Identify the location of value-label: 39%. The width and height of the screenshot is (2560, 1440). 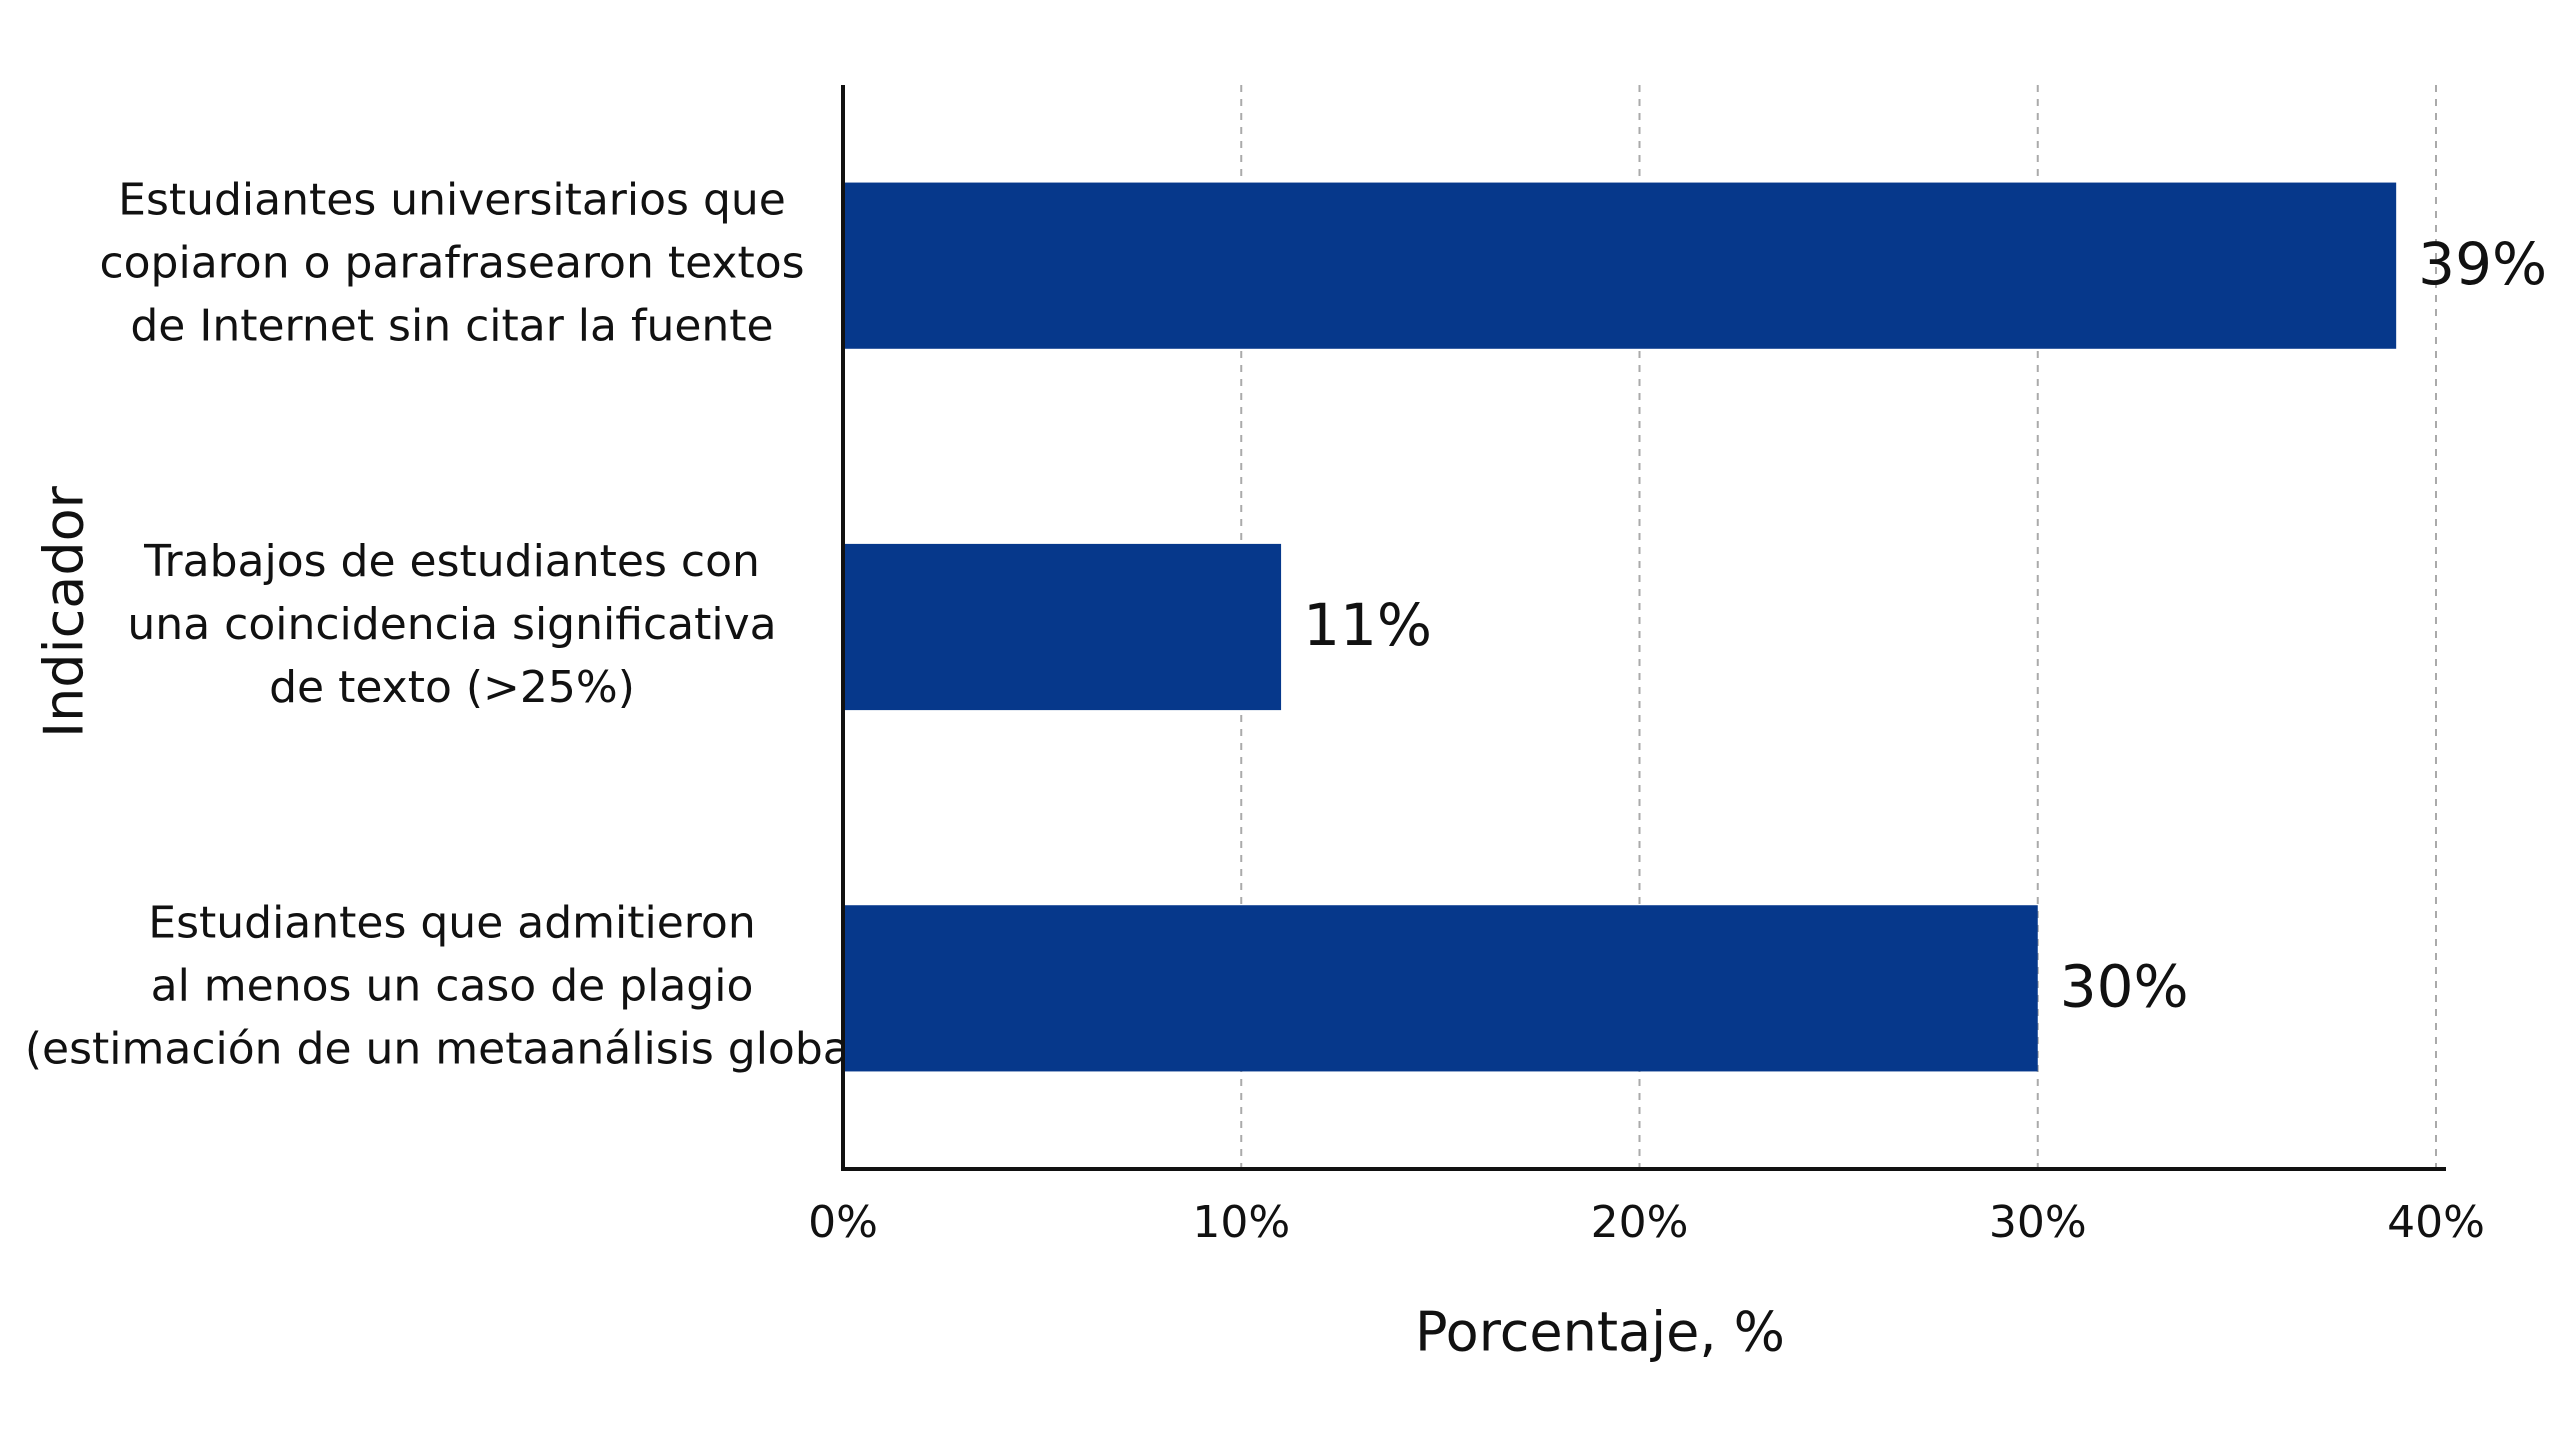
(2482, 264).